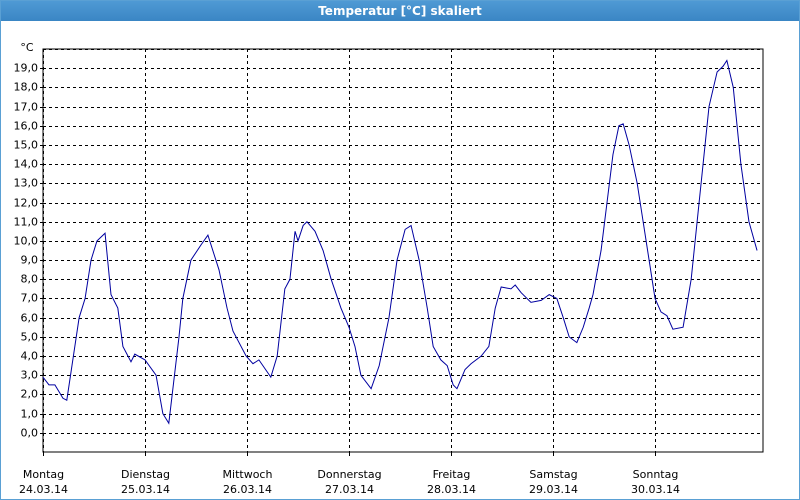 The image size is (800, 500). What do you see at coordinates (553, 474) in the screenshot?
I see `x-tick-label: Samstag` at bounding box center [553, 474].